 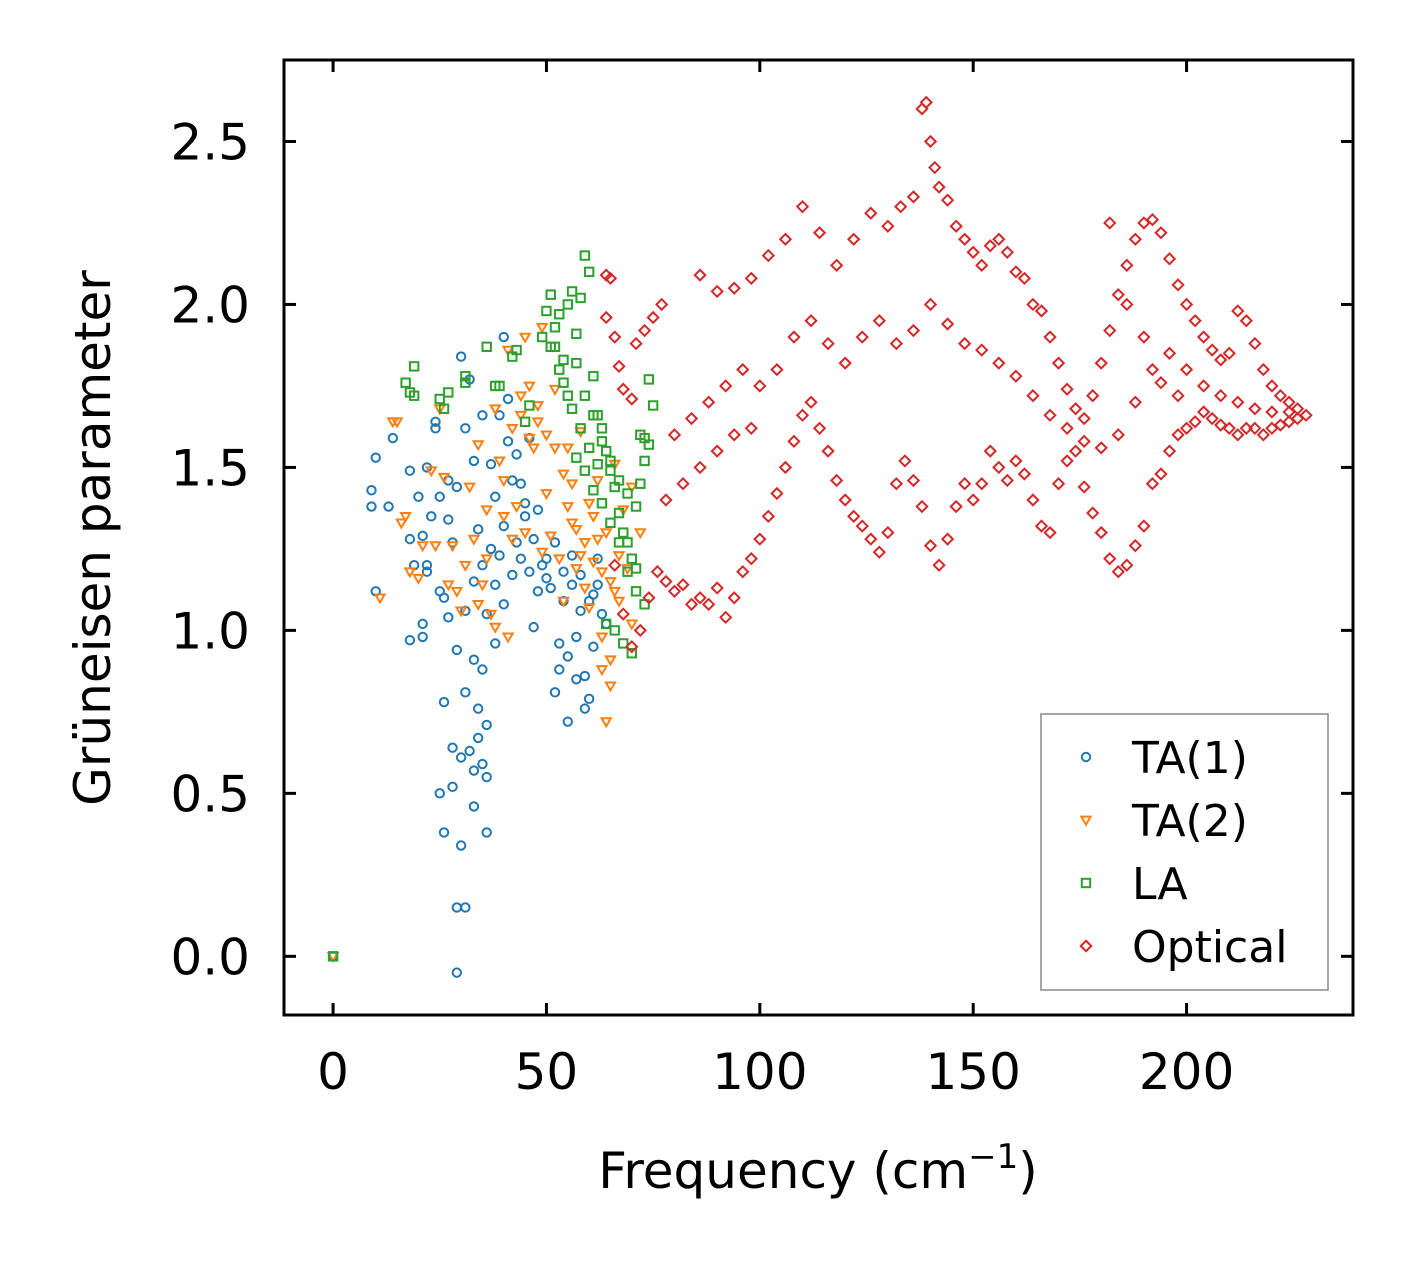 I want to click on x-axis-label-superscript: −1, so click(x=993, y=1157).